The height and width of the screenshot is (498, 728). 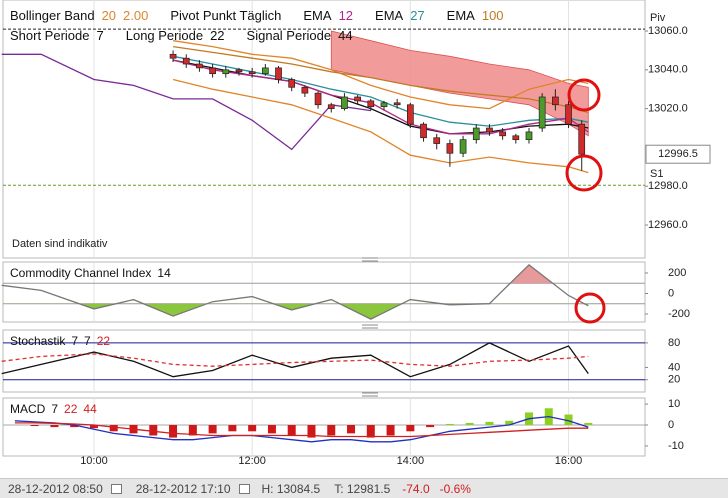 What do you see at coordinates (674, 380) in the screenshot?
I see `y-tick-label: 20` at bounding box center [674, 380].